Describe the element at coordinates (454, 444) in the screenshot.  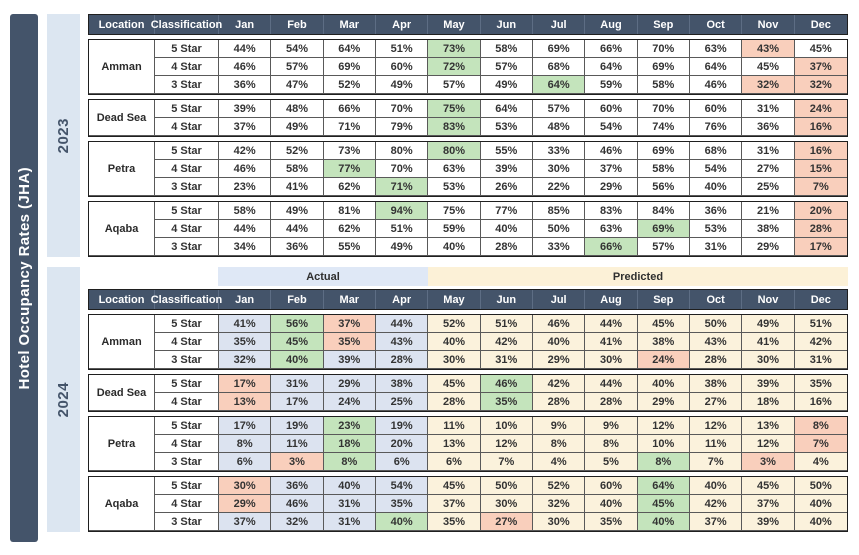
I see `occupancy-cell: 13%` at that location.